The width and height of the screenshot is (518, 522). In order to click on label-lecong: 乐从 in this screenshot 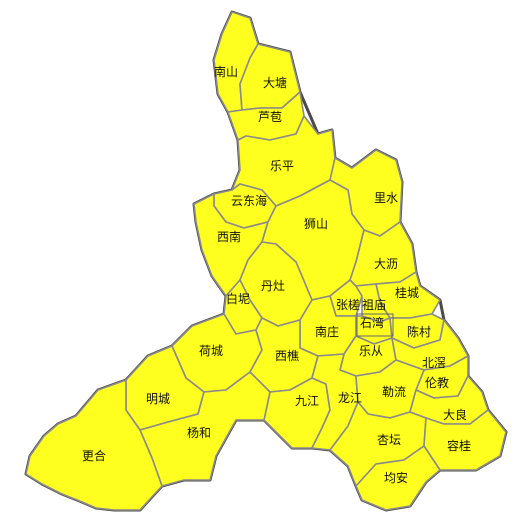, I will do `click(371, 351)`.